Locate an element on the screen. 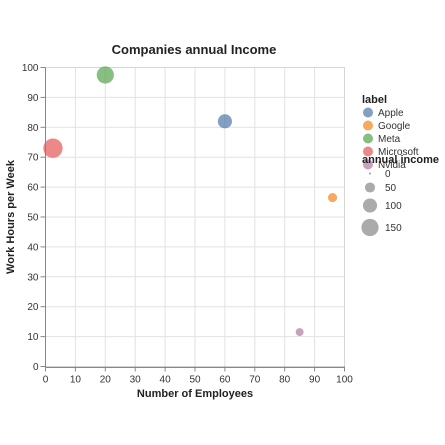  x-tick-label: 100 is located at coordinates (344, 380).